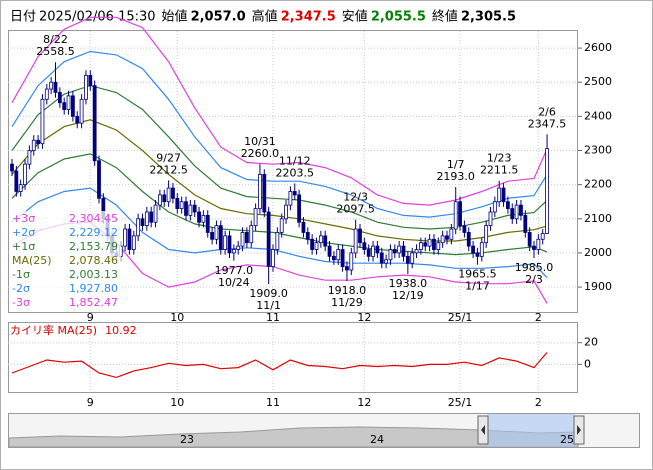 This screenshot has height=470, width=653. I want to click on x-tick-label: 12, so click(364, 402).